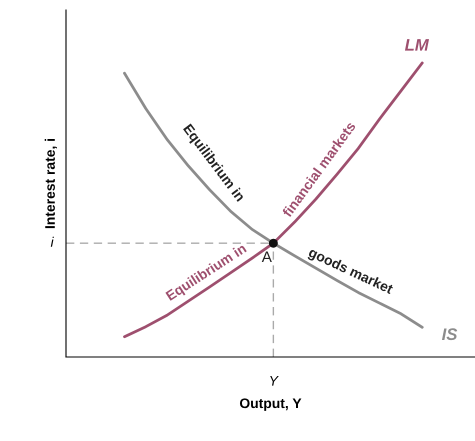 The image size is (475, 441). I want to click on y-axis-title: Interest rate, i, so click(50, 183).